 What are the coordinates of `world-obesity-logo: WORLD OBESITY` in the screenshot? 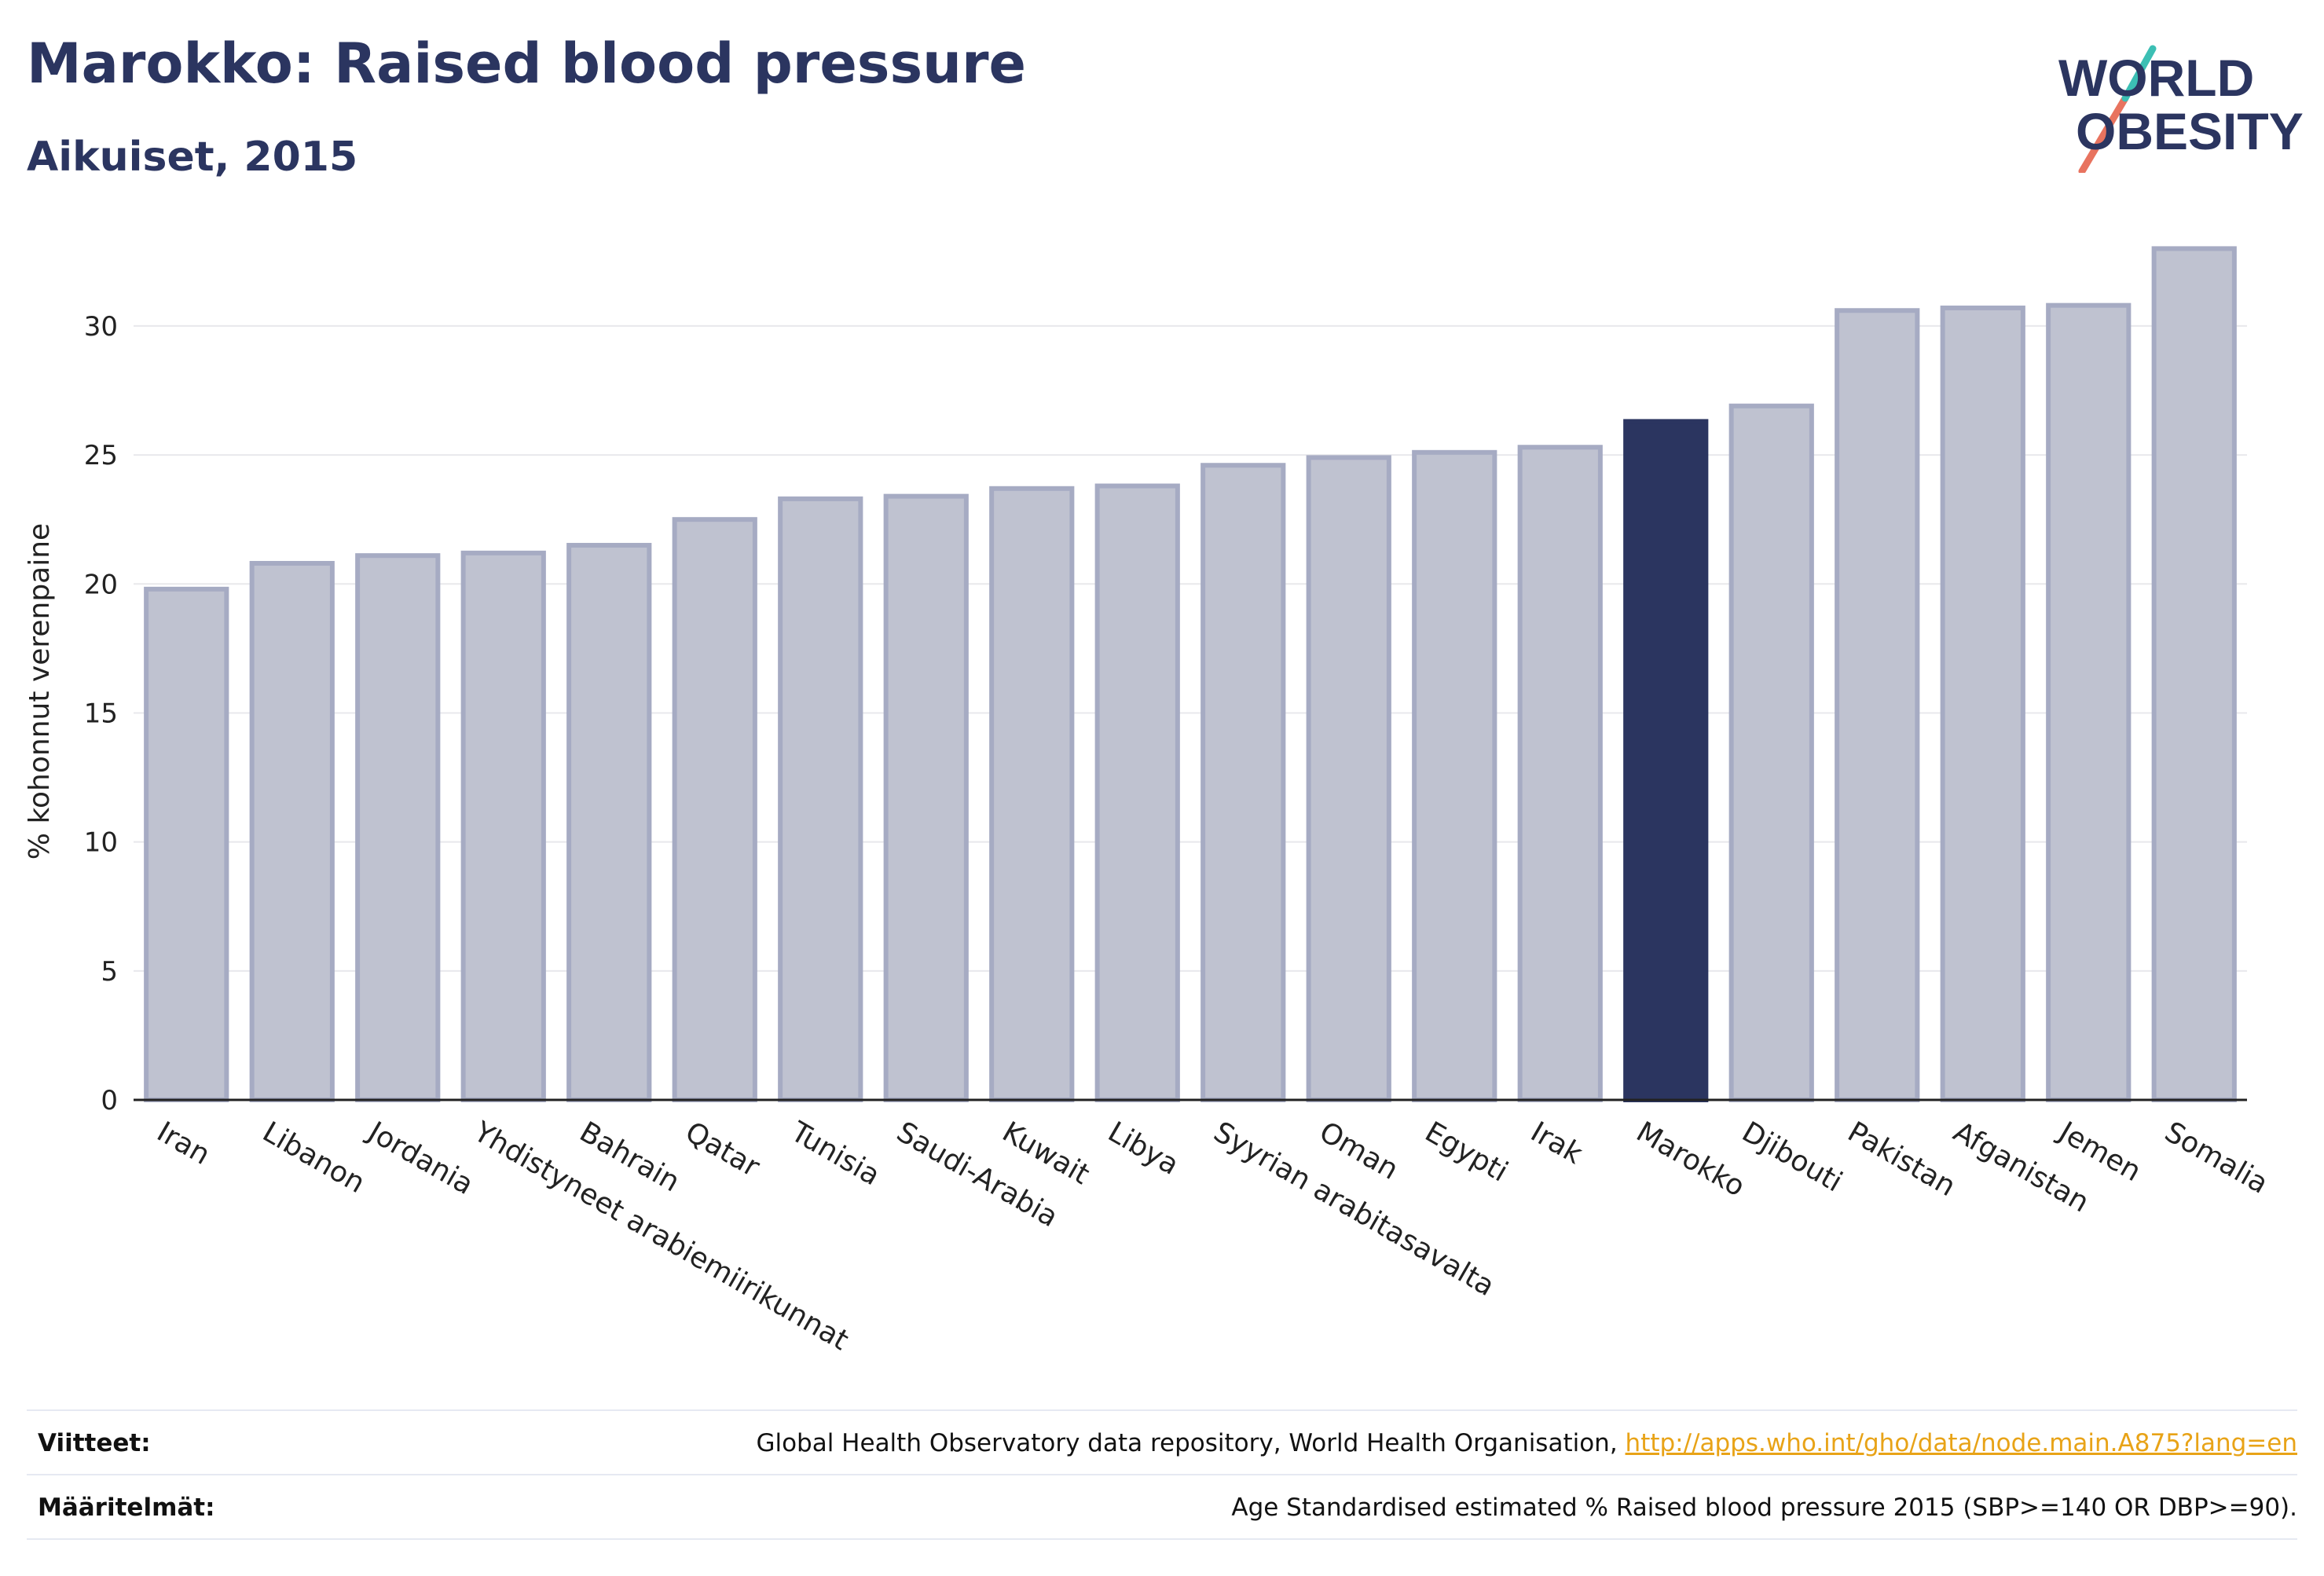 It's located at (2181, 109).